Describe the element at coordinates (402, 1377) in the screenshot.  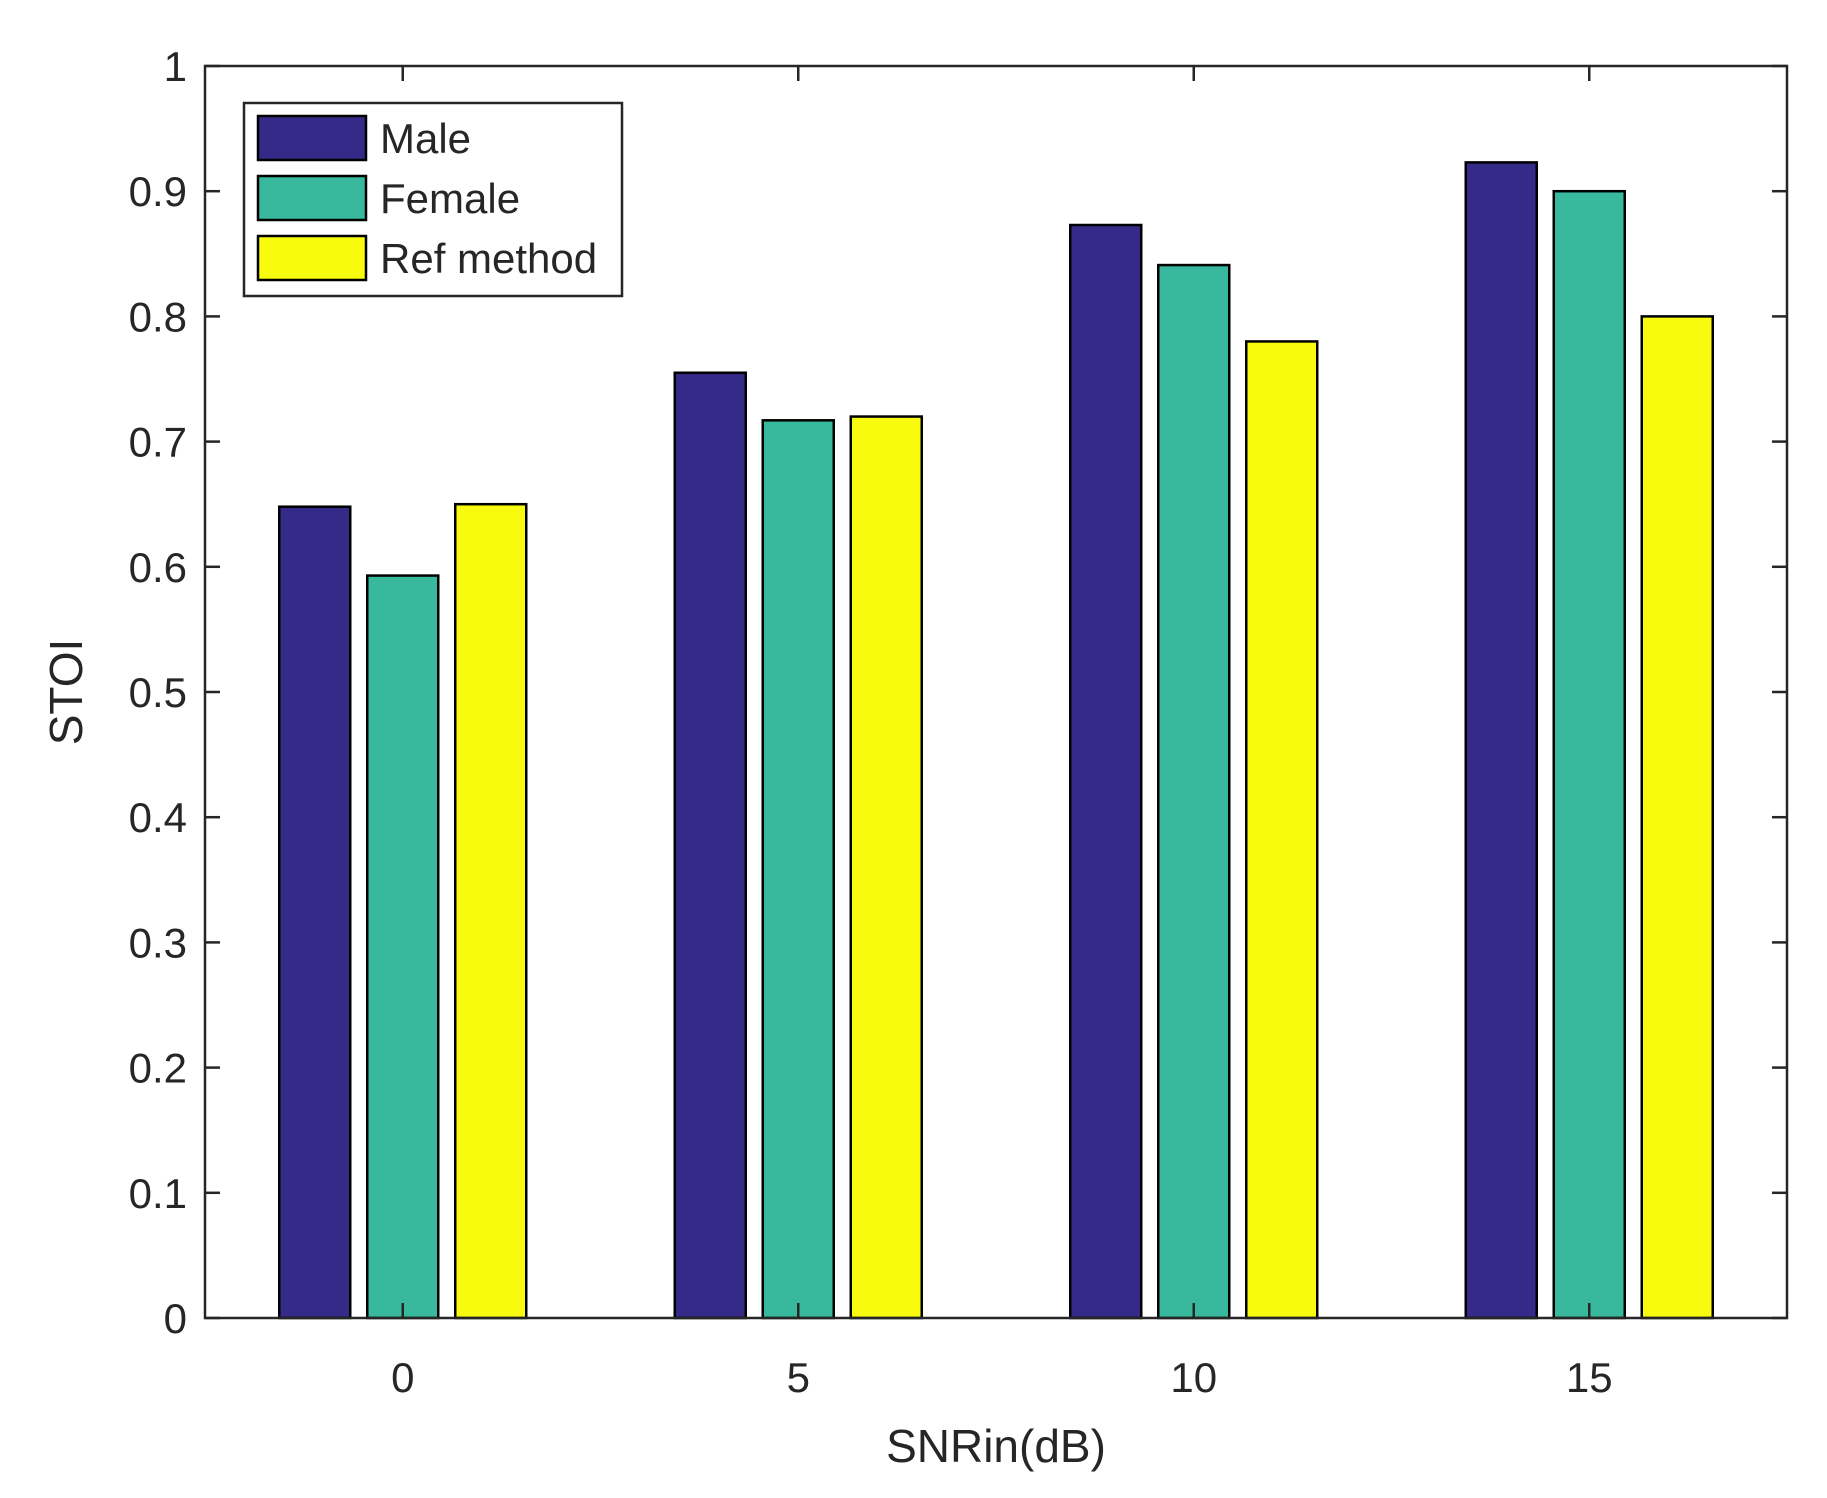
I see `x-tick-label: 0` at that location.